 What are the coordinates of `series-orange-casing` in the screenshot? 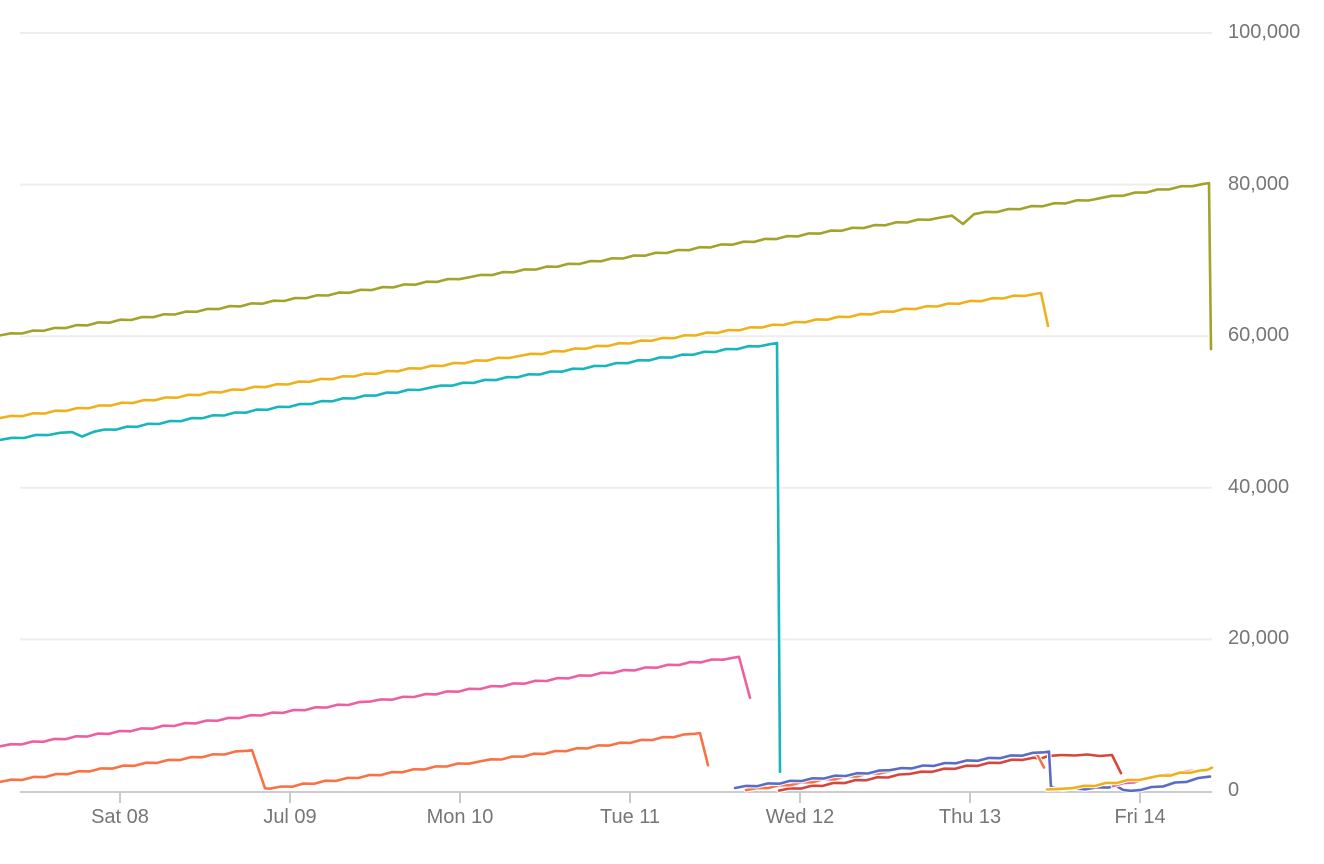 It's located at (355, 760).